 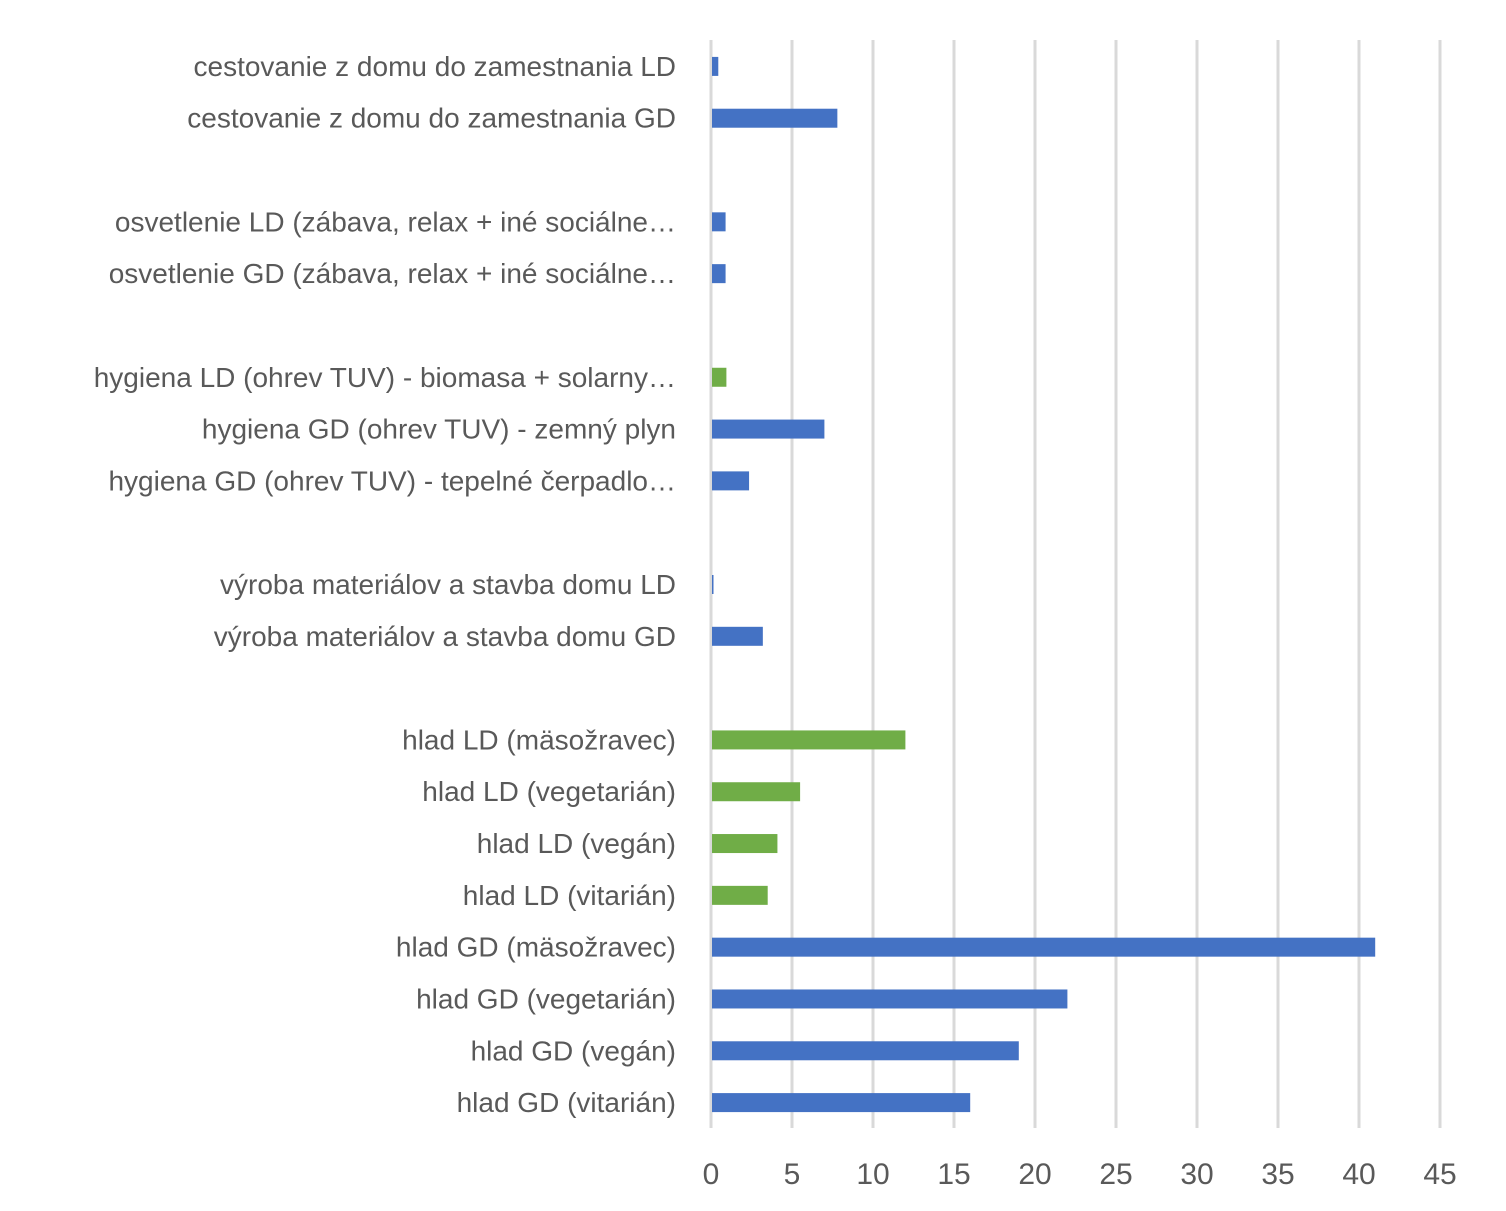 What do you see at coordinates (546, 998) in the screenshot?
I see `category-label: hlad GD (vegetarián)` at bounding box center [546, 998].